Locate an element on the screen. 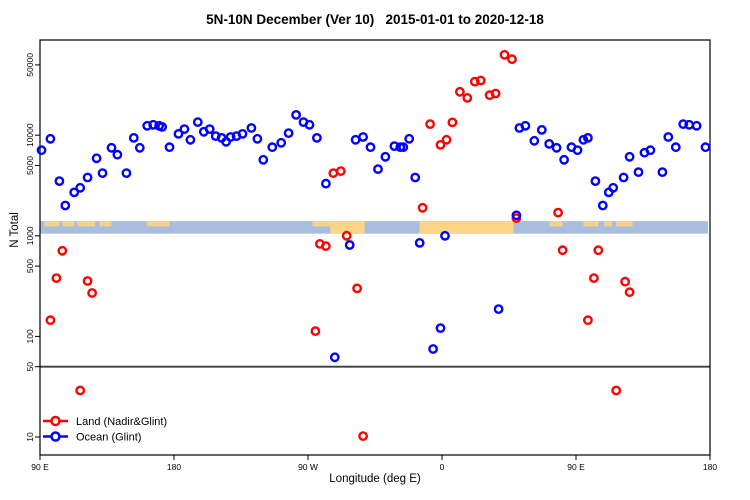  y-tick-label: 500 is located at coordinates (30, 266).